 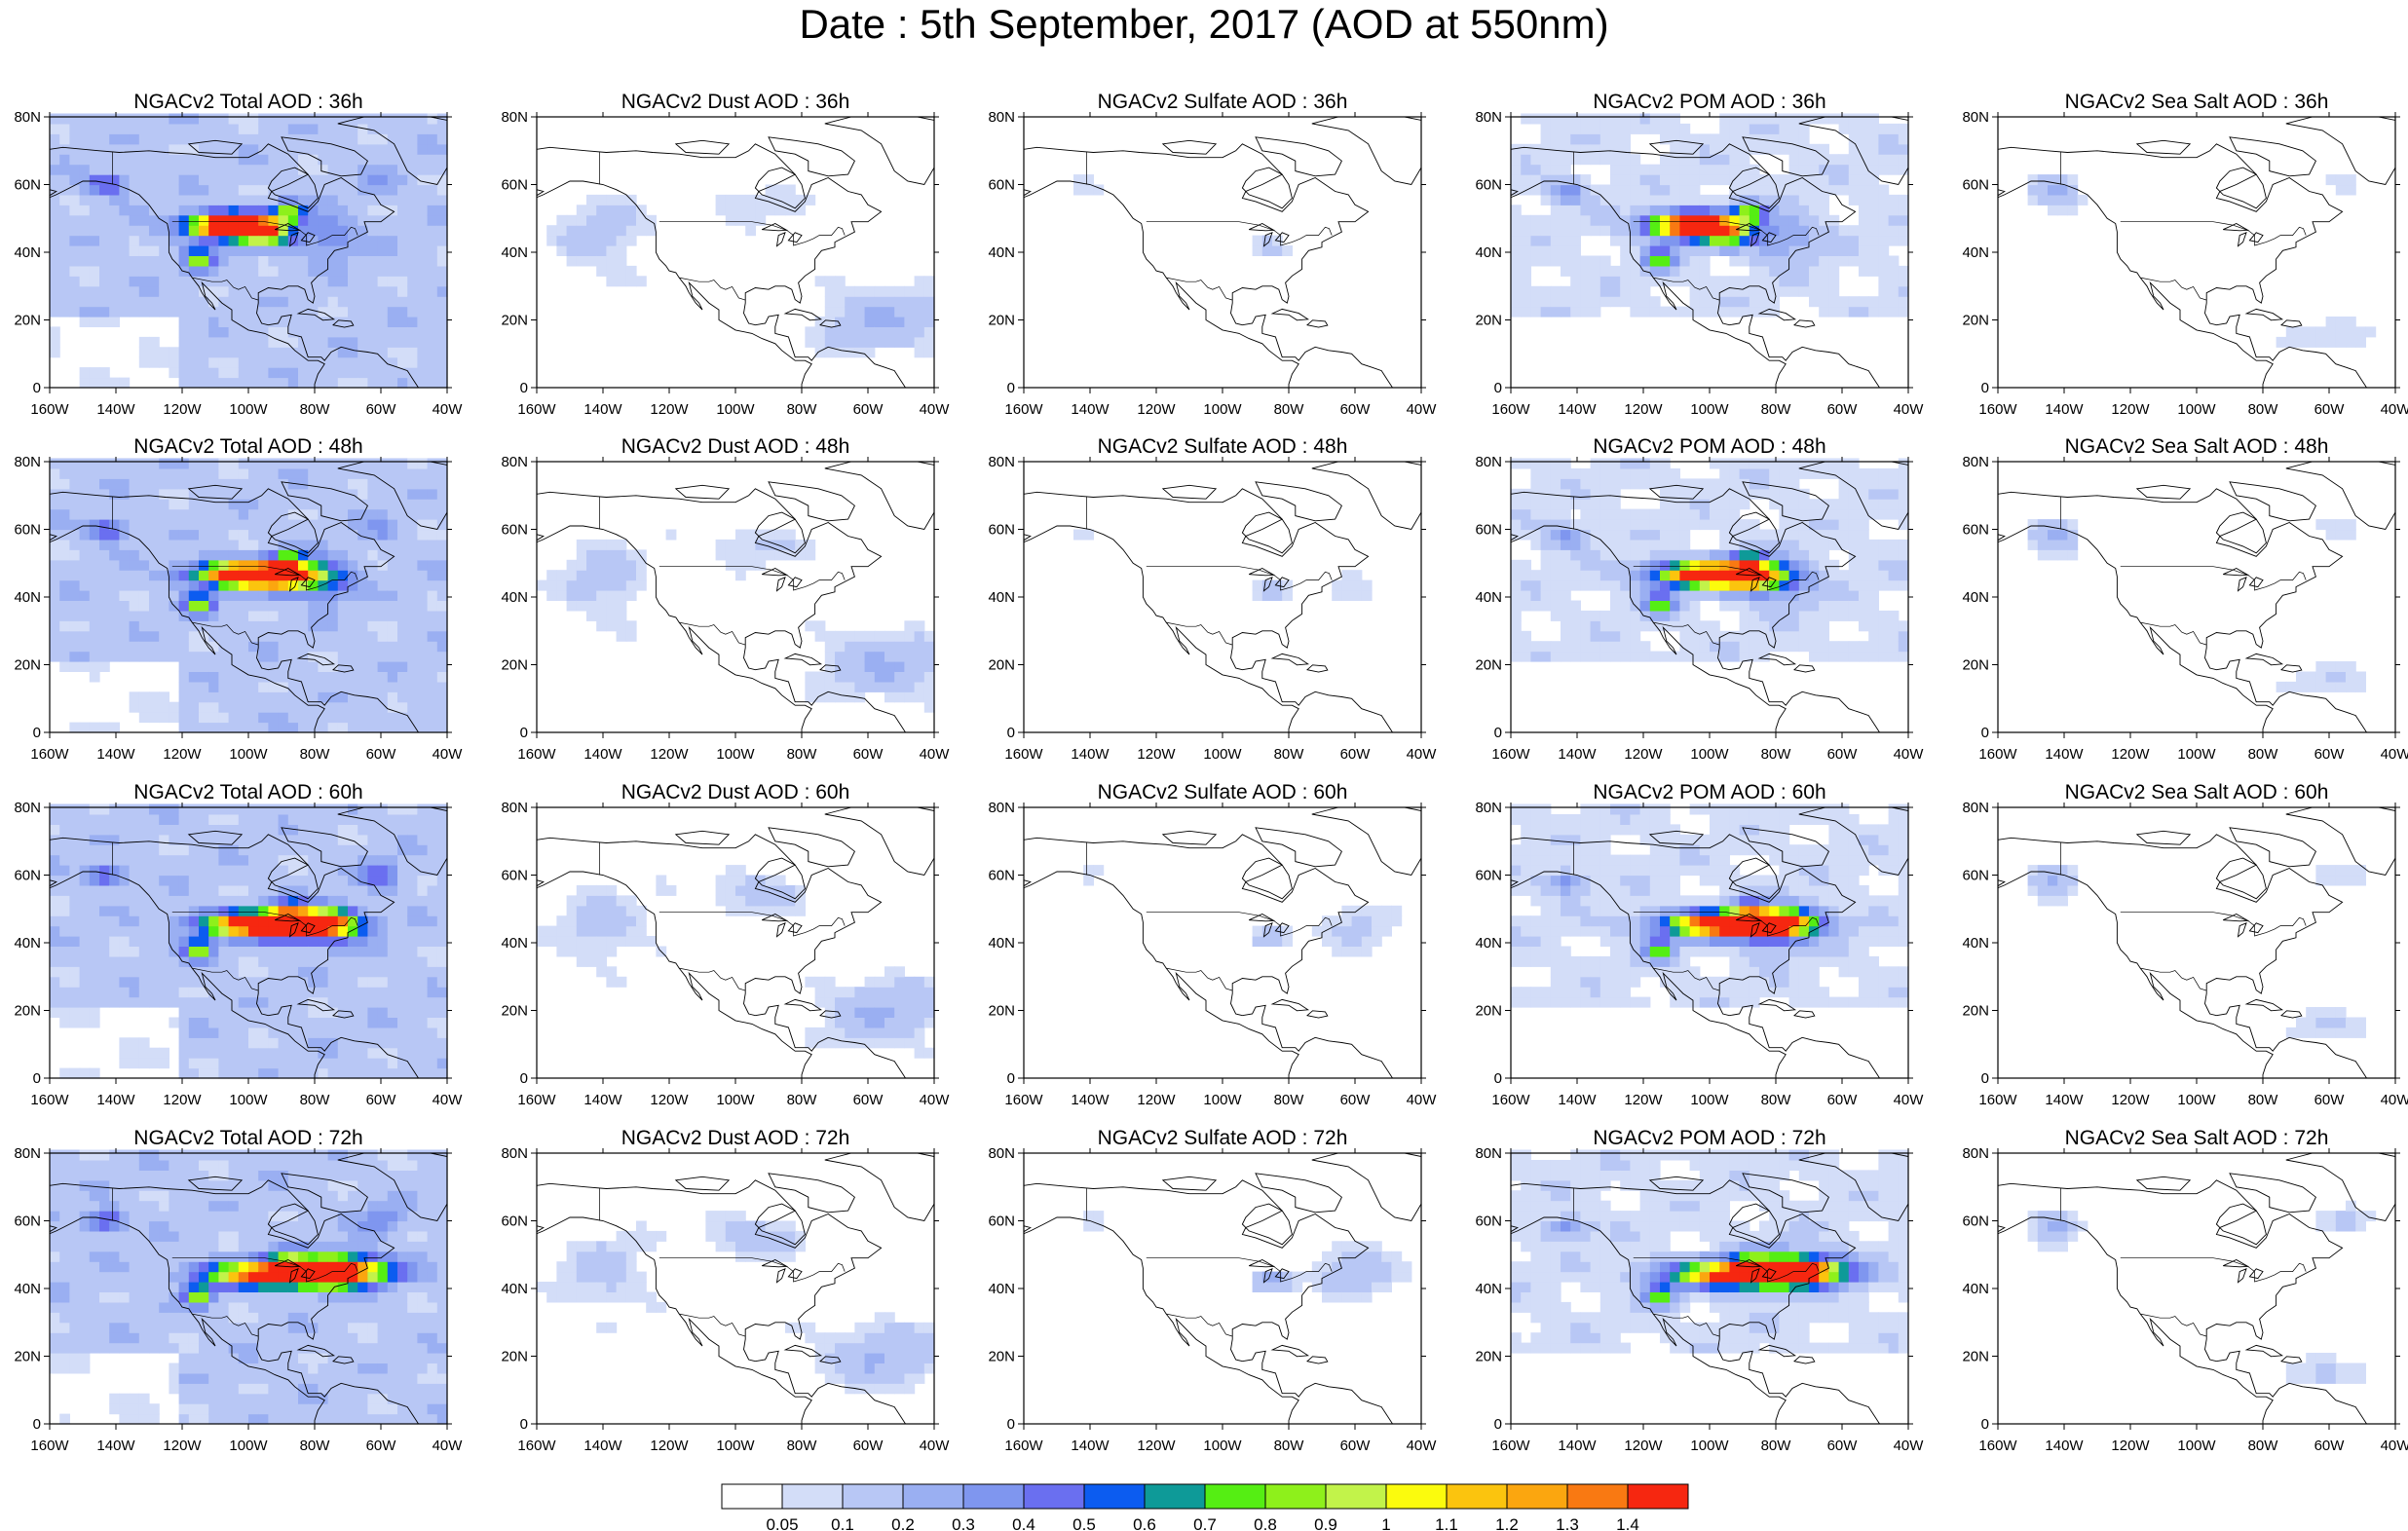 I want to click on panel-title: NGACv2 Sea Salt AOD : 36h, so click(x=2197, y=102).